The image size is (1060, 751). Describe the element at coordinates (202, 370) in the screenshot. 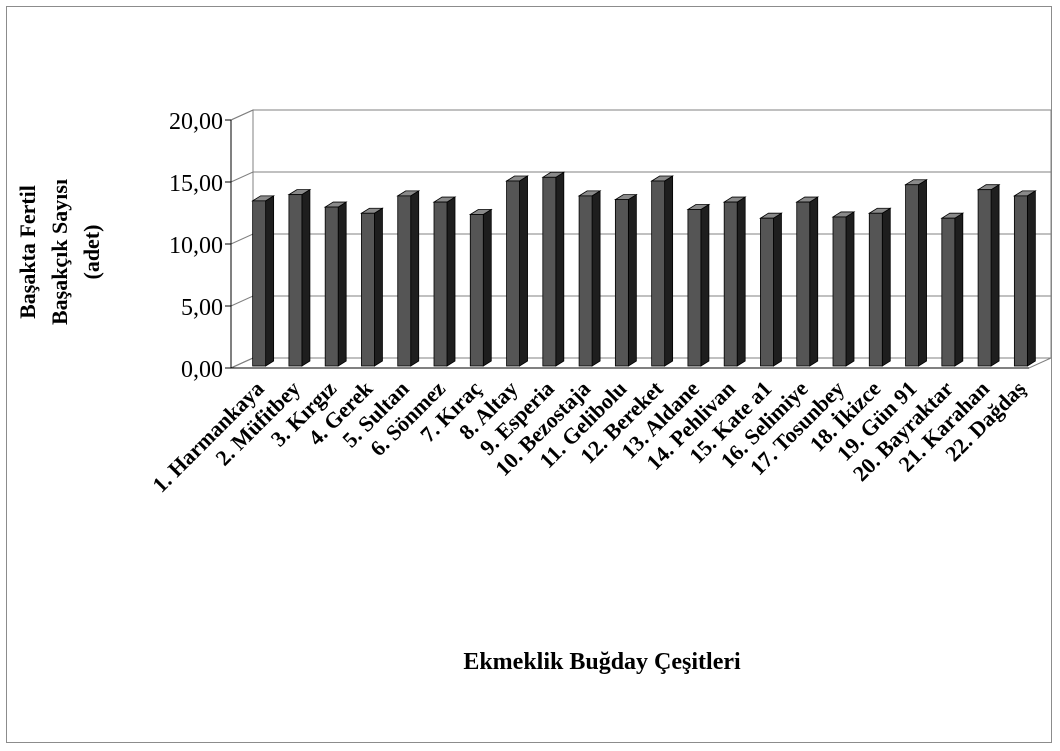

I see `y-tick-label: 0,00` at that location.